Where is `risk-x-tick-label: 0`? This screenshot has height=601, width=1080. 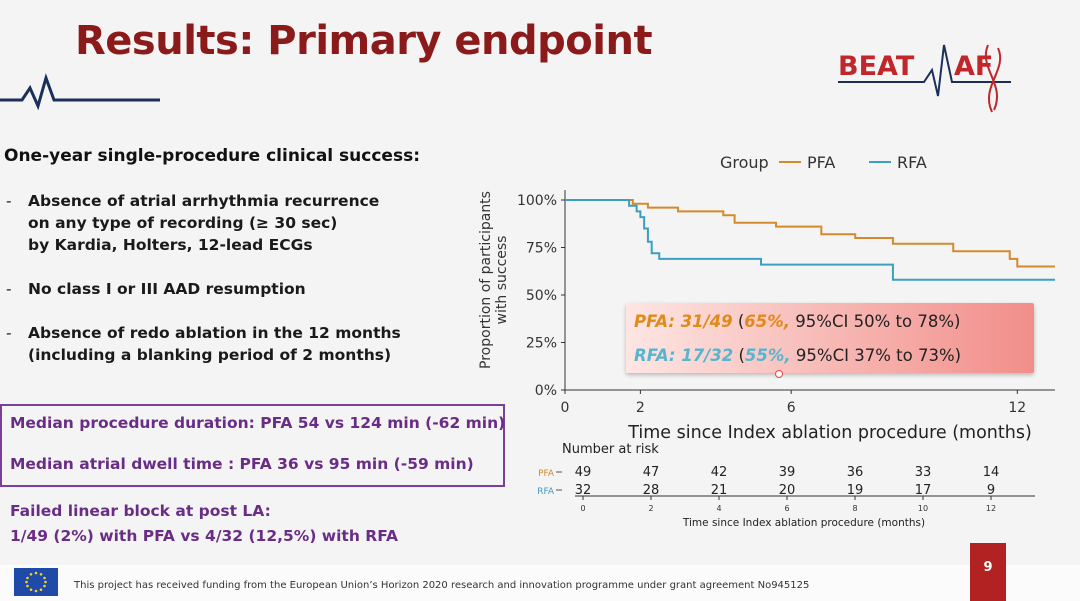
risk-x-tick-label: 0 is located at coordinates (582, 508).